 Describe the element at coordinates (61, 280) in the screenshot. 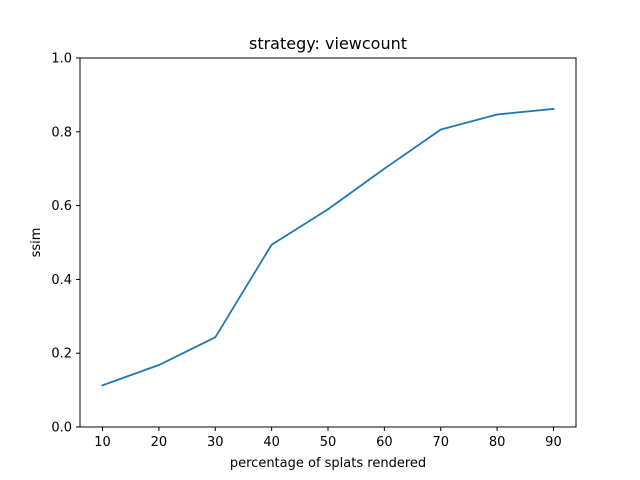

I see `y-tick-label: 0.4` at that location.